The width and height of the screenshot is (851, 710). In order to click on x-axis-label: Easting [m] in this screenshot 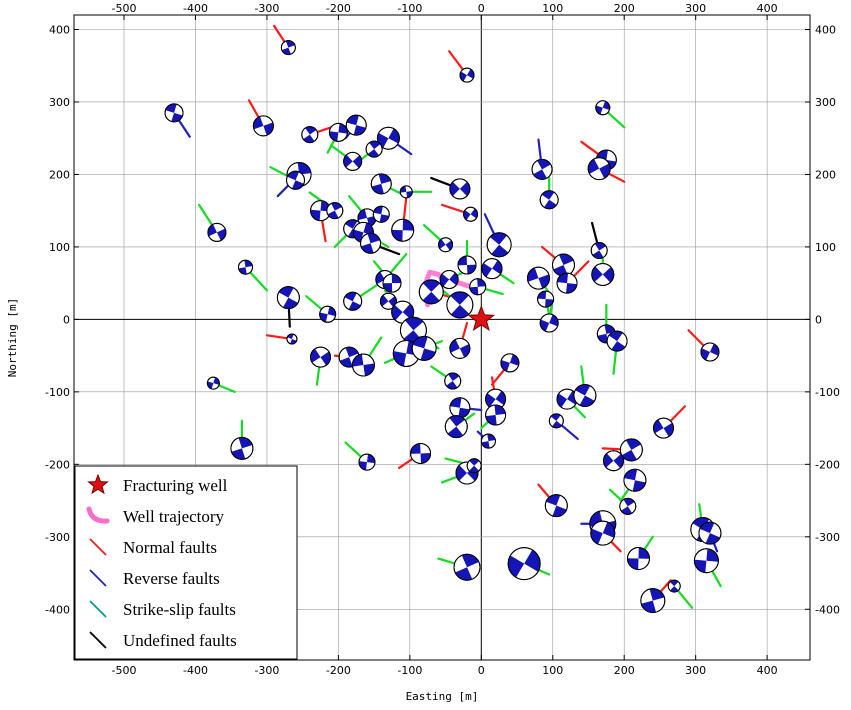, I will do `click(442, 696)`.